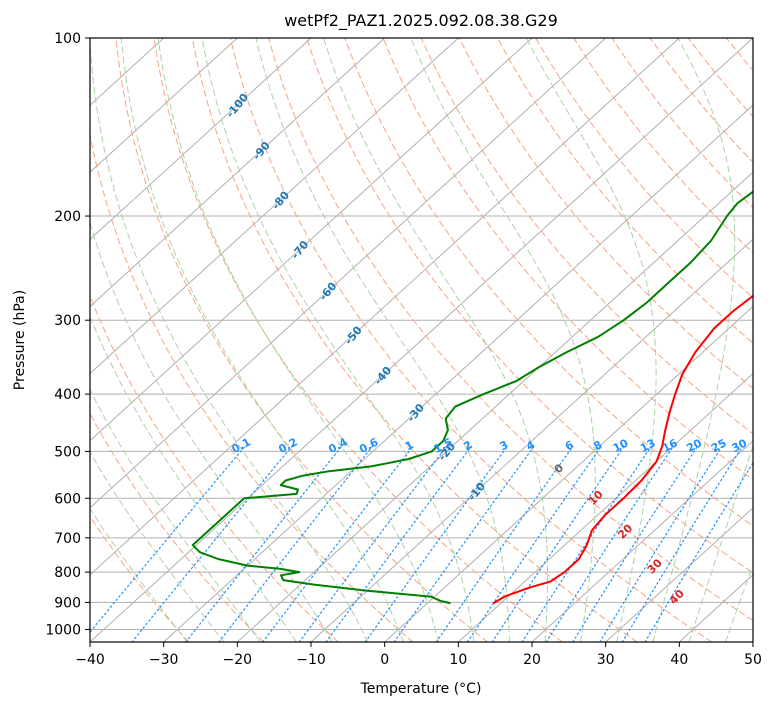 The width and height of the screenshot is (775, 708). Describe the element at coordinates (287, 445) in the screenshot. I see `mixing-ratio-label: 0.2` at that location.